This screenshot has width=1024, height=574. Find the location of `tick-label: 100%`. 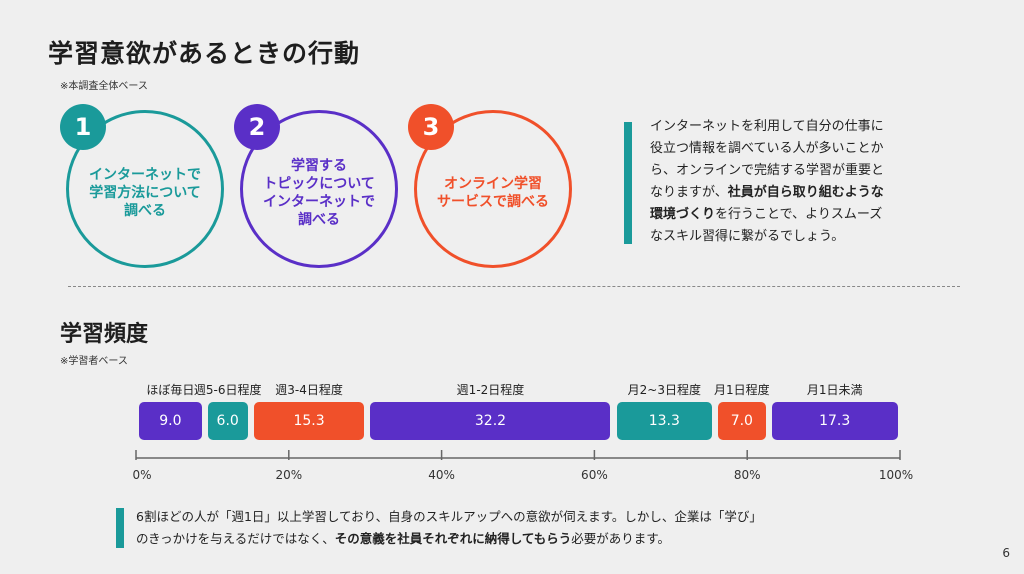

tick-label: 100% is located at coordinates (896, 475).